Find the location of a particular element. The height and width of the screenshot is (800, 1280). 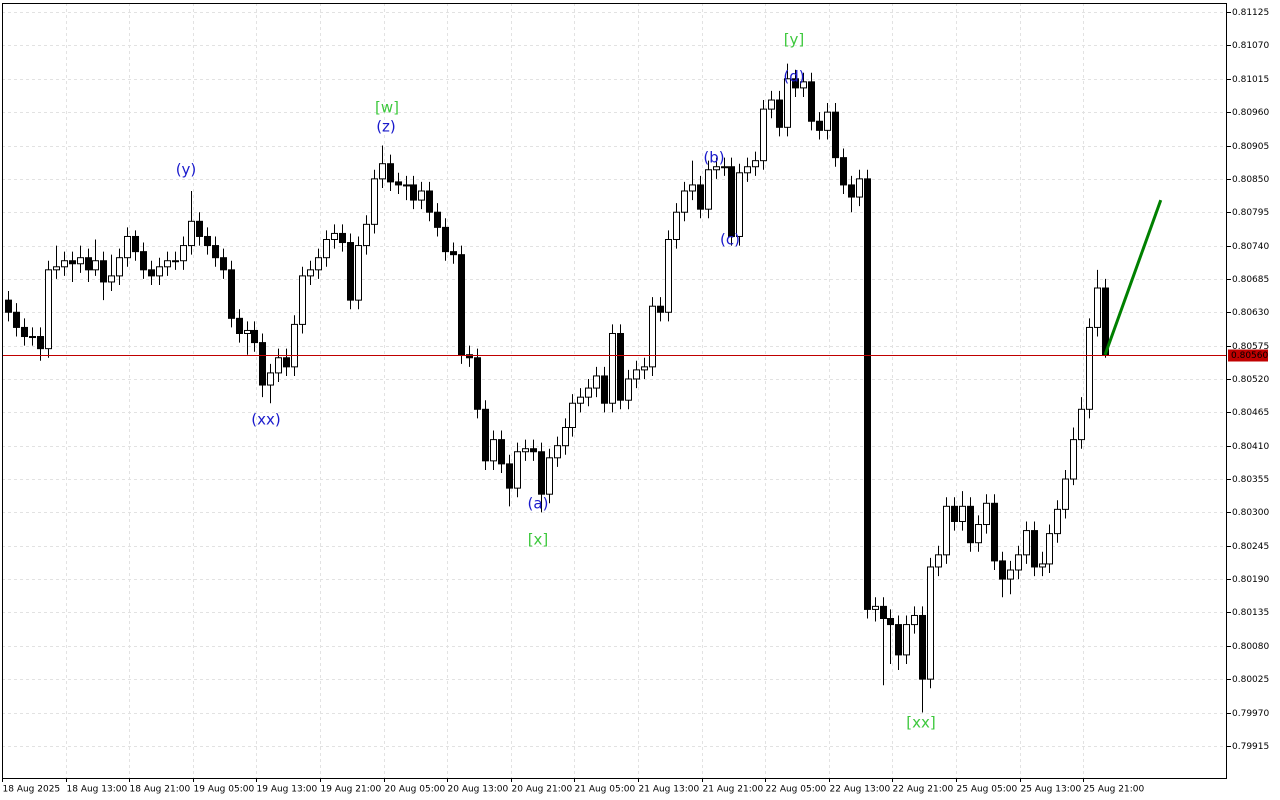

x-tick-label: 21 Aug 21:00 is located at coordinates (733, 790).